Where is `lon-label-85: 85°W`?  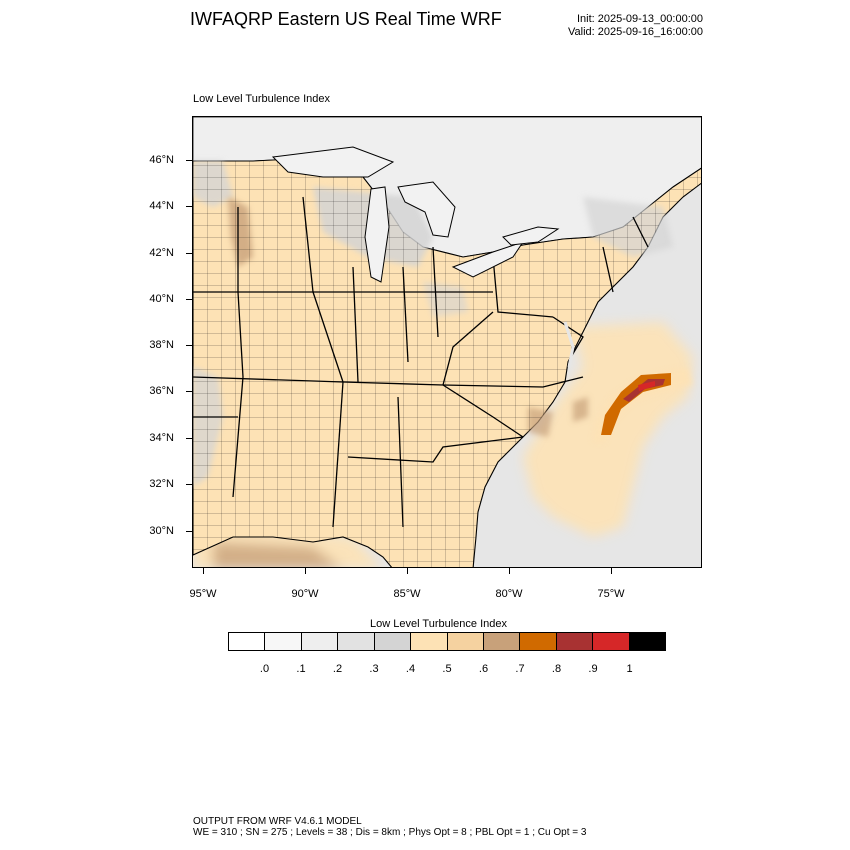
lon-label-85: 85°W is located at coordinates (407, 594).